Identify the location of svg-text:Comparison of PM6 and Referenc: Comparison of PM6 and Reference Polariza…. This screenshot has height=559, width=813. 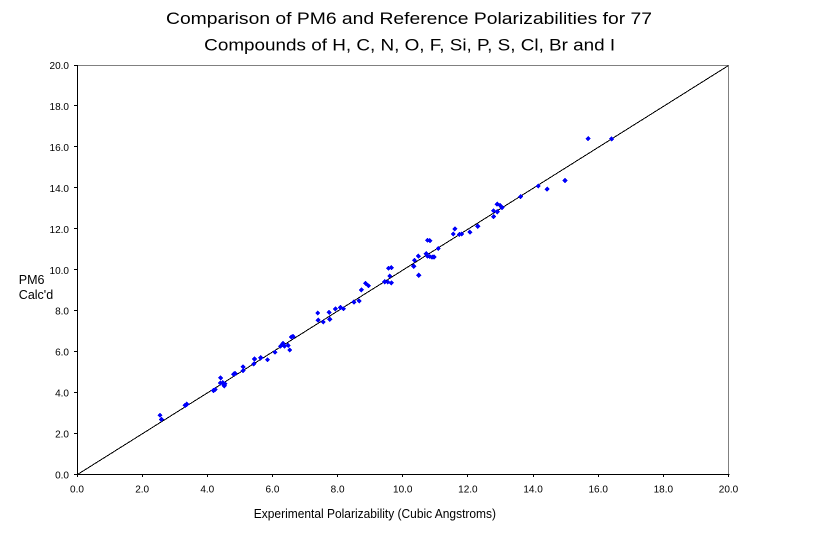
(409, 19).